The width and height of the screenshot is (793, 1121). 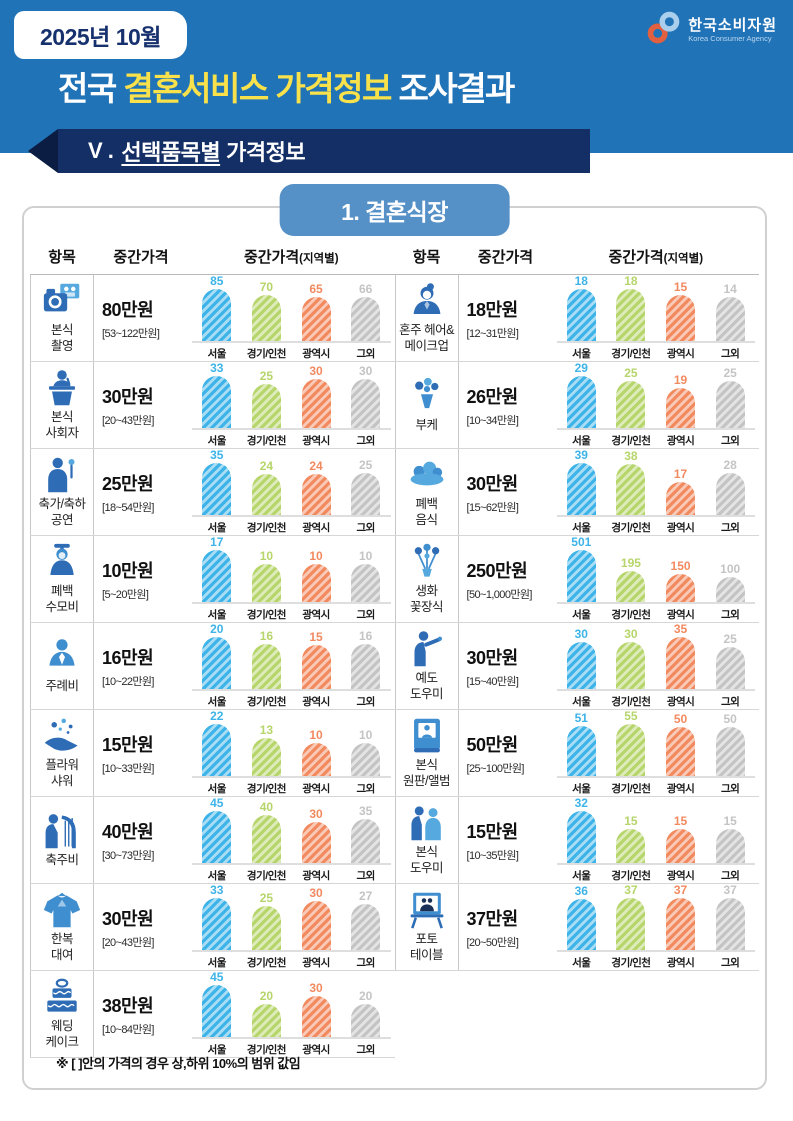 I want to click on median-price: 16만원, so click(x=128, y=657).